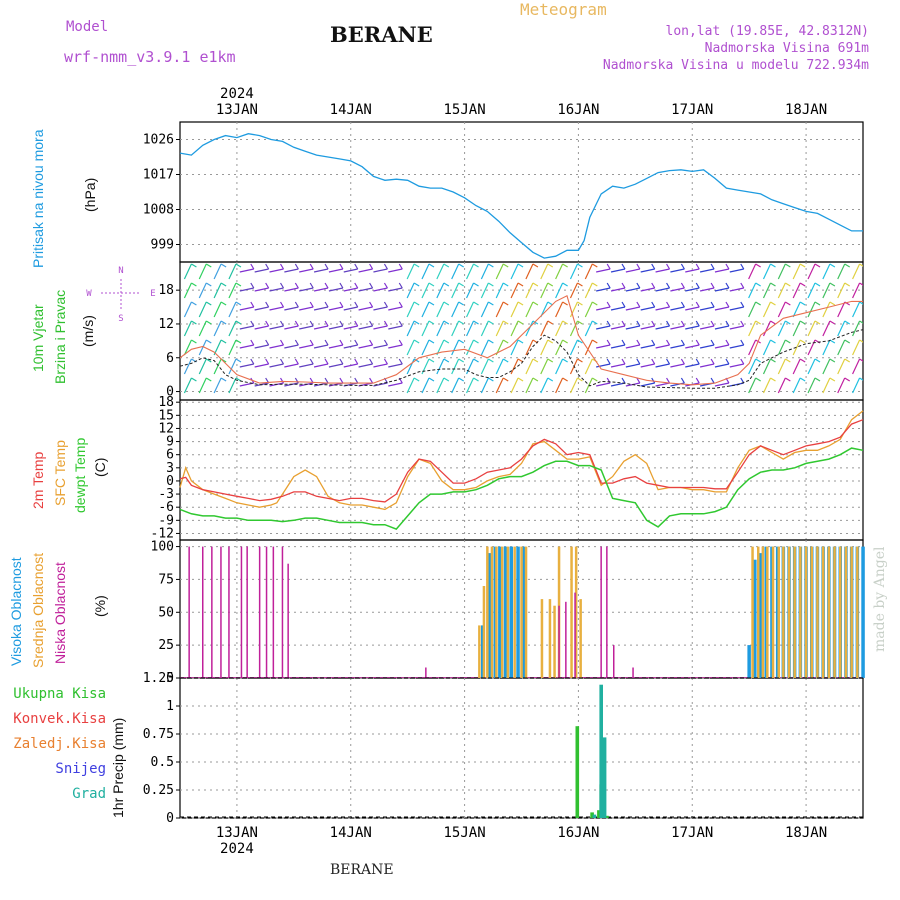  I want to click on product-title: Meteogram, so click(563, 9).